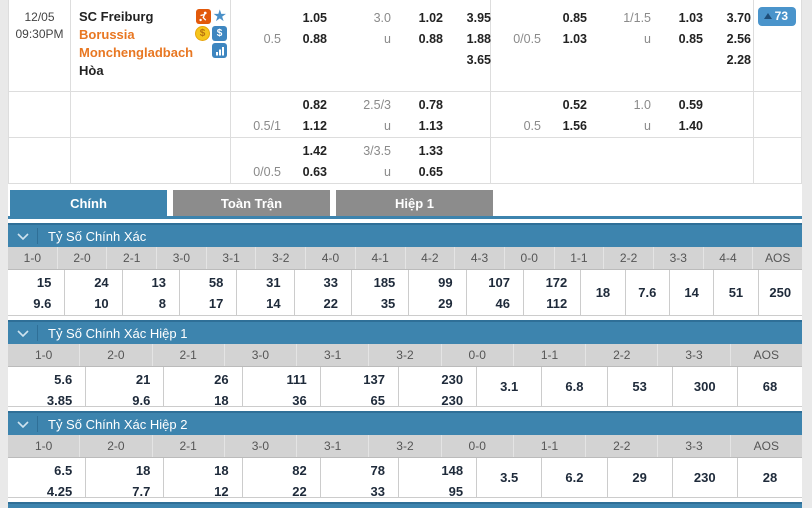  What do you see at coordinates (692, 292) in the screenshot?
I see `score-odds-cell: 14` at bounding box center [692, 292].